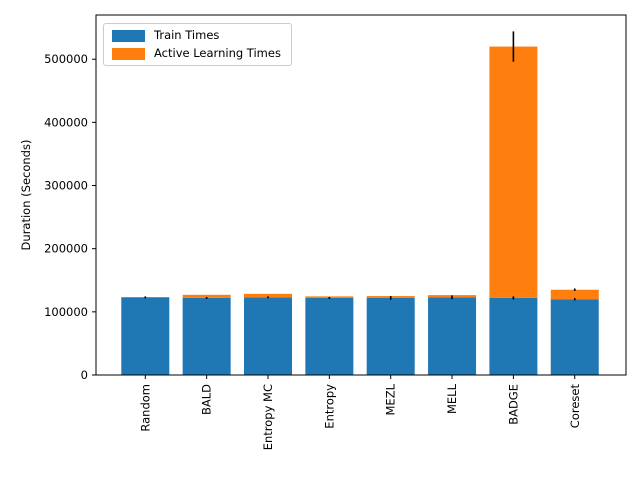  What do you see at coordinates (452, 336) in the screenshot?
I see `bar-train-mell` at bounding box center [452, 336].